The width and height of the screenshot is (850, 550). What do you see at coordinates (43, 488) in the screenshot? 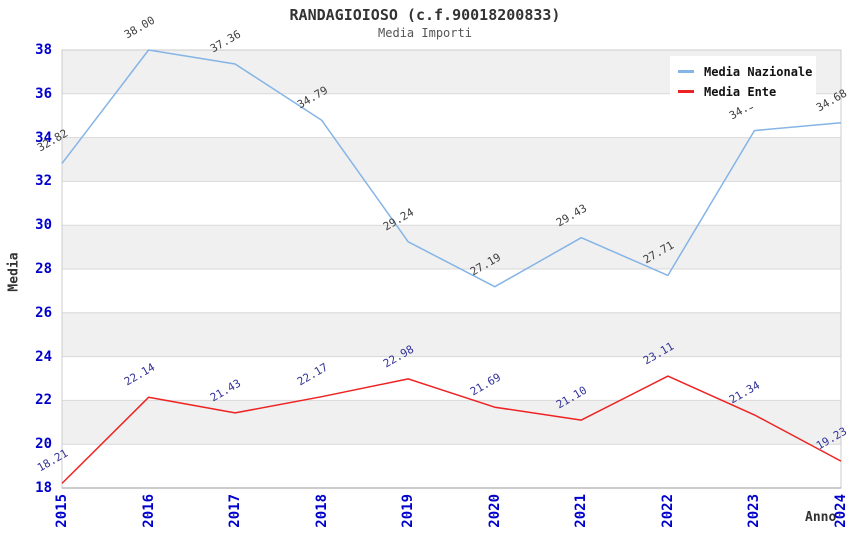
I see `y-tick-label: 18` at bounding box center [43, 488].